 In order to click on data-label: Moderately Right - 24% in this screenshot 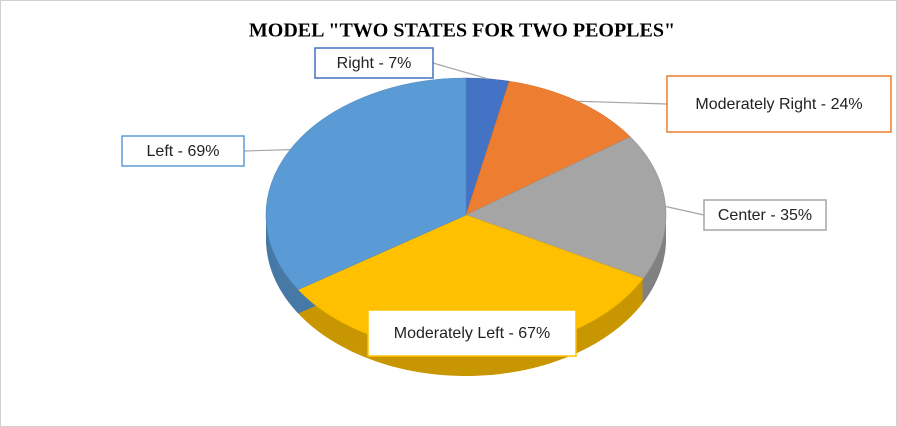, I will do `click(778, 104)`.